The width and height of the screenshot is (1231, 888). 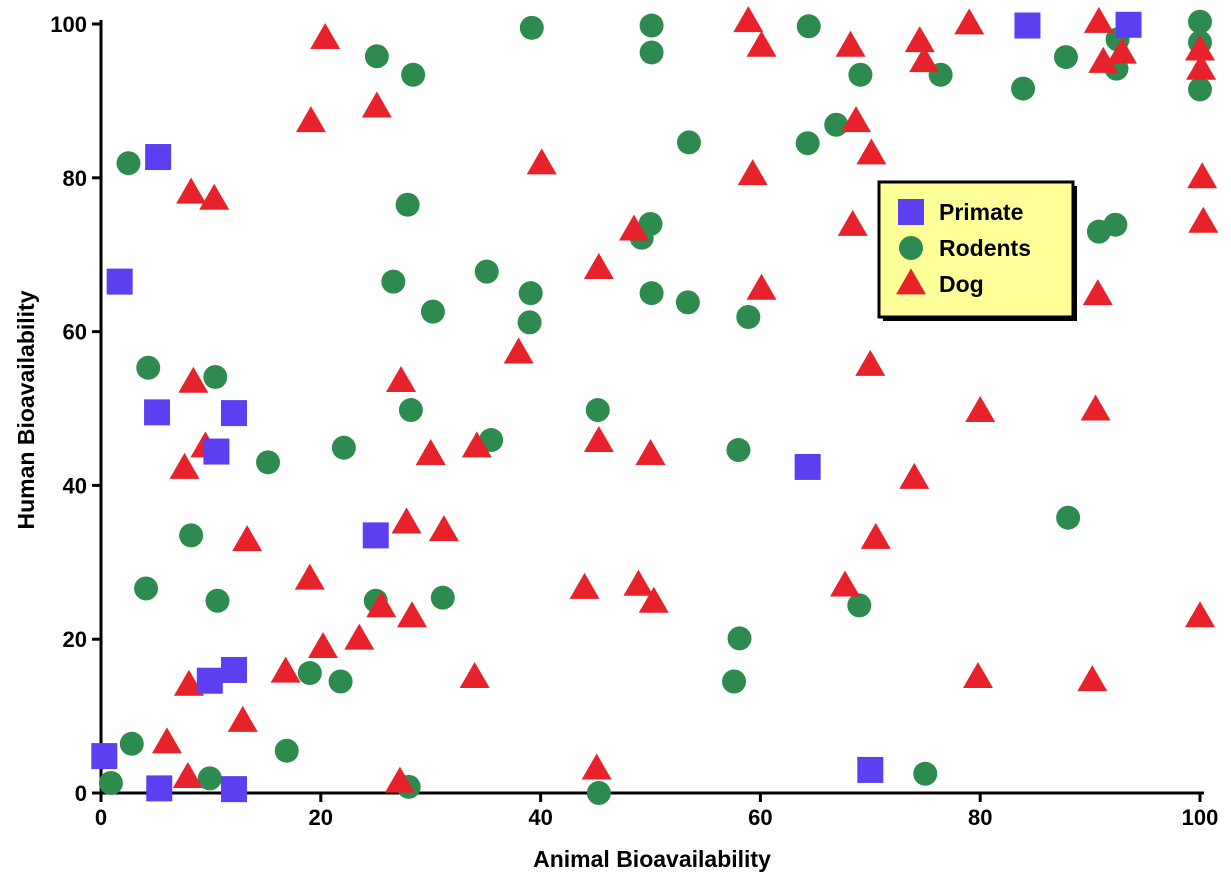 What do you see at coordinates (321, 817) in the screenshot?
I see `x-tick-label: 20` at bounding box center [321, 817].